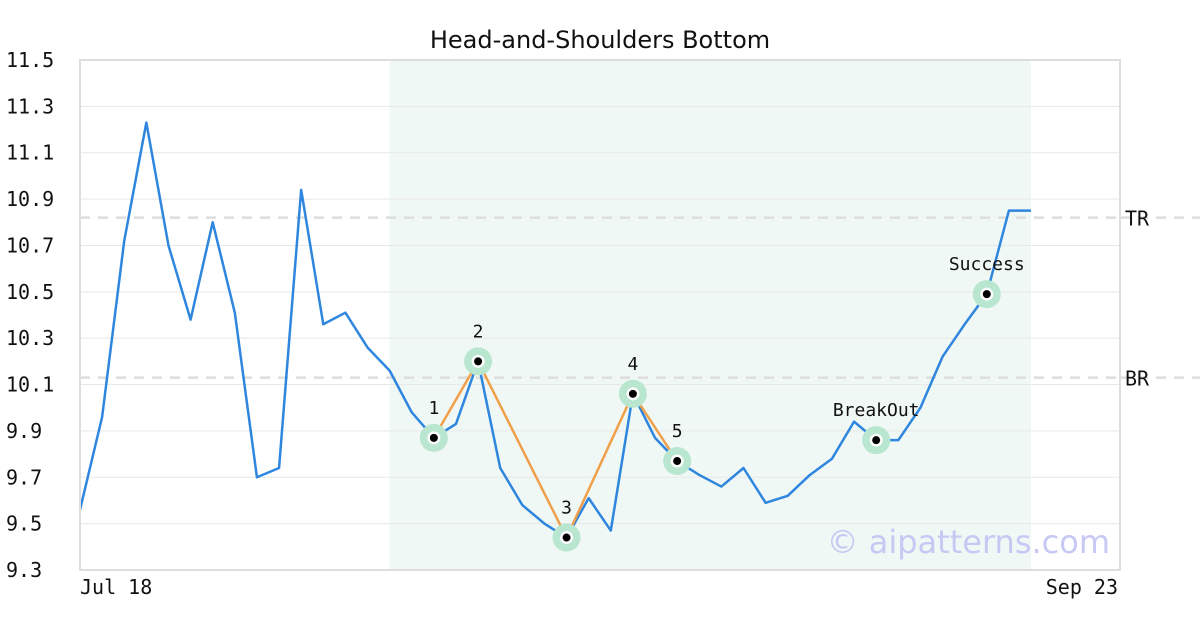 This screenshot has width=1200, height=630. Describe the element at coordinates (478, 331) in the screenshot. I see `pattern-point-label: 2` at that location.